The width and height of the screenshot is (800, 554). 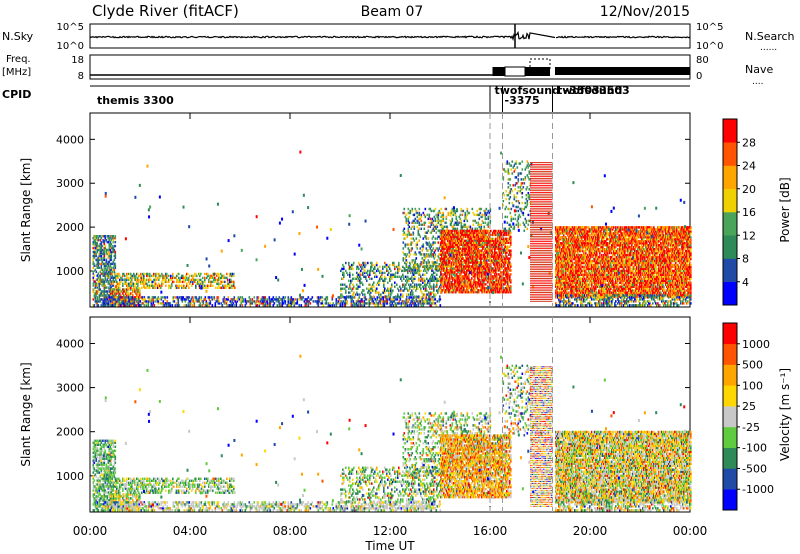 I want to click on nave-box, so click(x=540, y=64).